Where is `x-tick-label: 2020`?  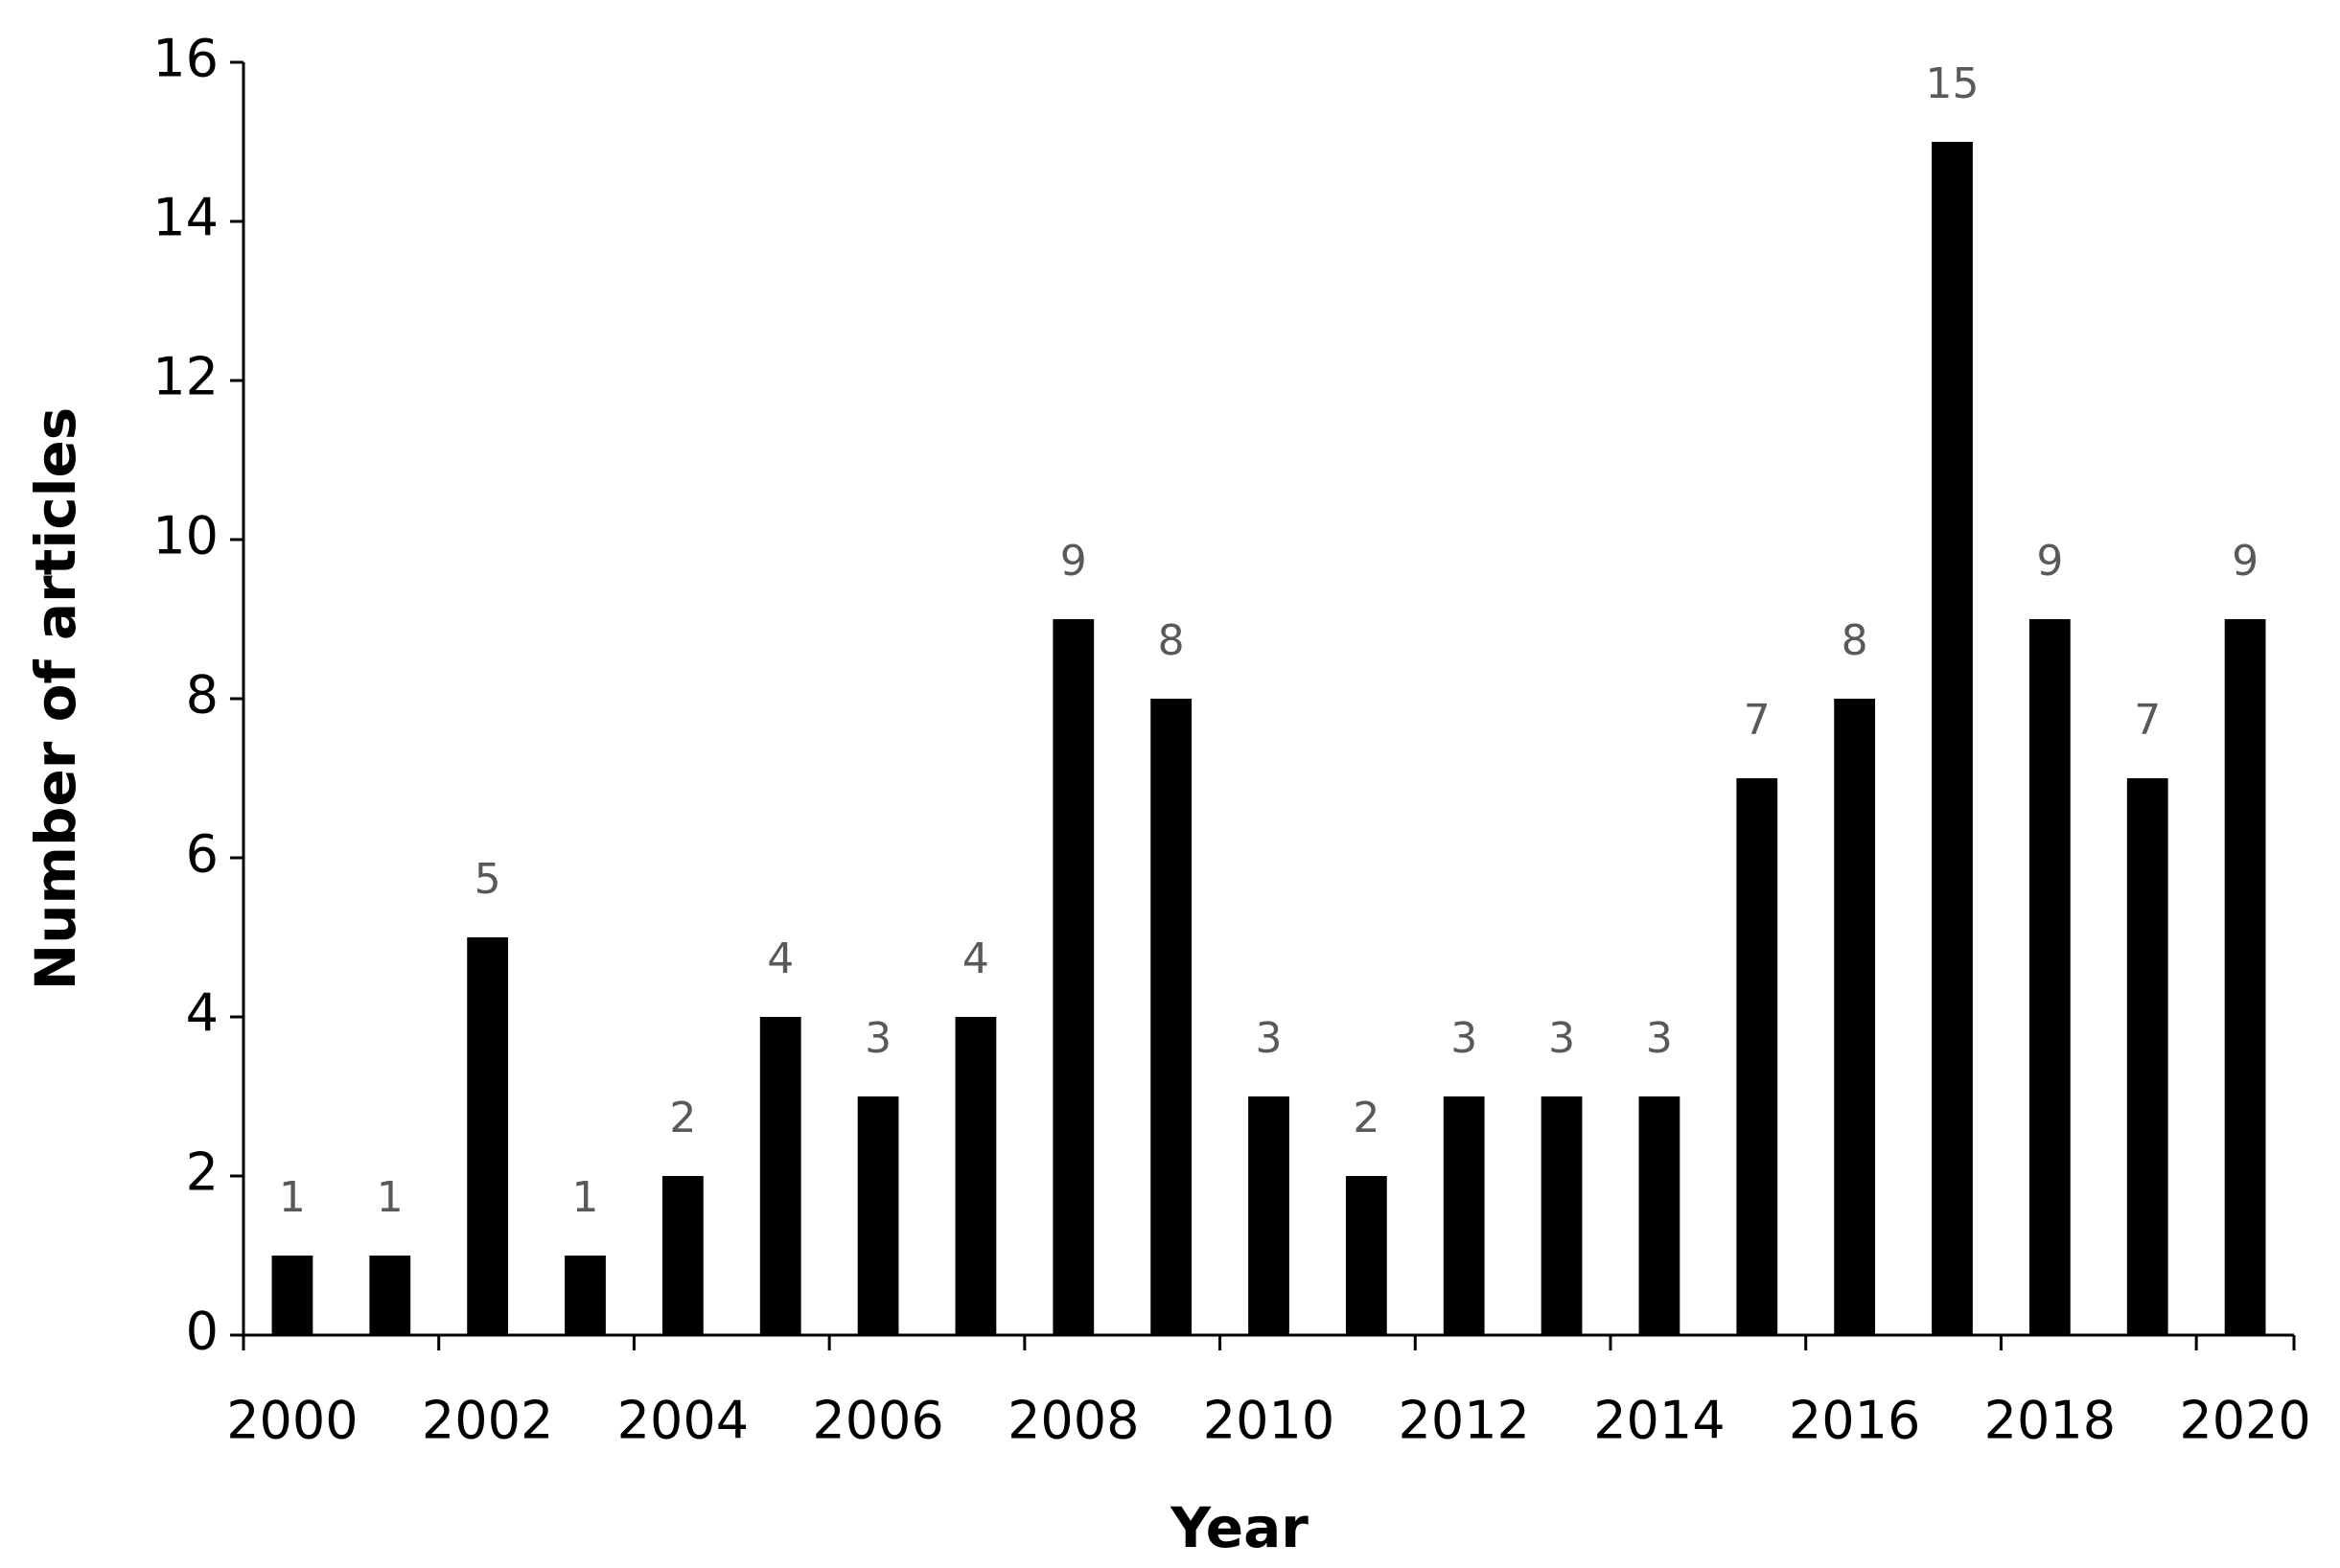
x-tick-label: 2020 is located at coordinates (2244, 1421).